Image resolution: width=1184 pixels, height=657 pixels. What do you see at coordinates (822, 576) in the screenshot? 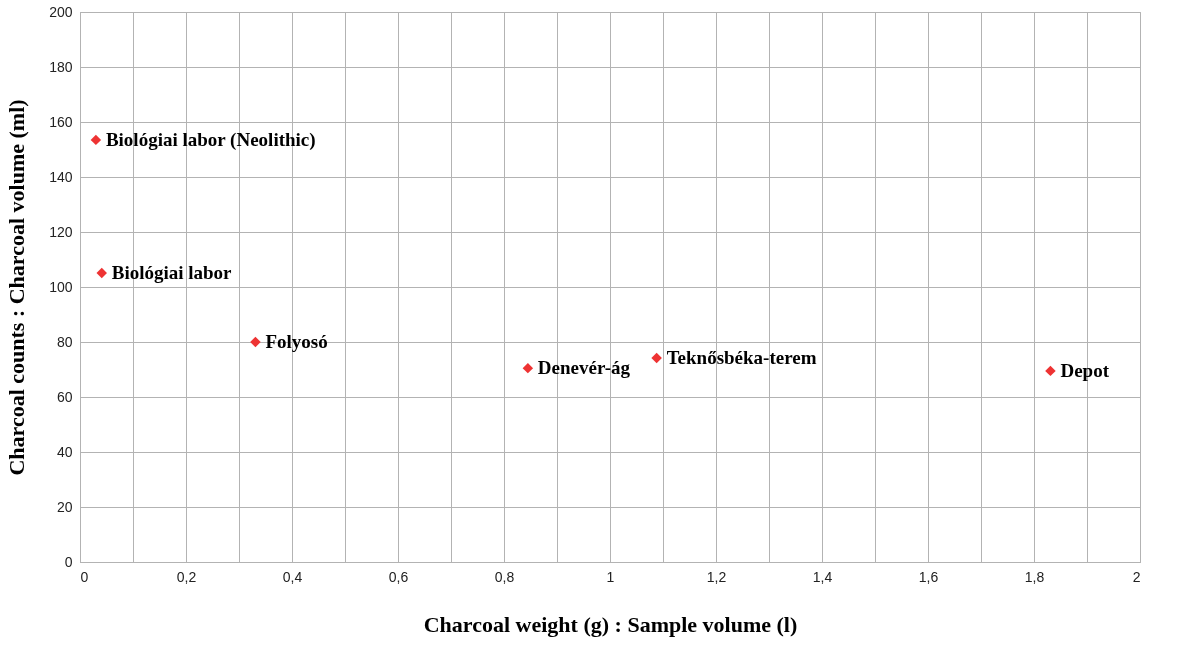
I see `x-tick-label: 1,4` at bounding box center [822, 576].